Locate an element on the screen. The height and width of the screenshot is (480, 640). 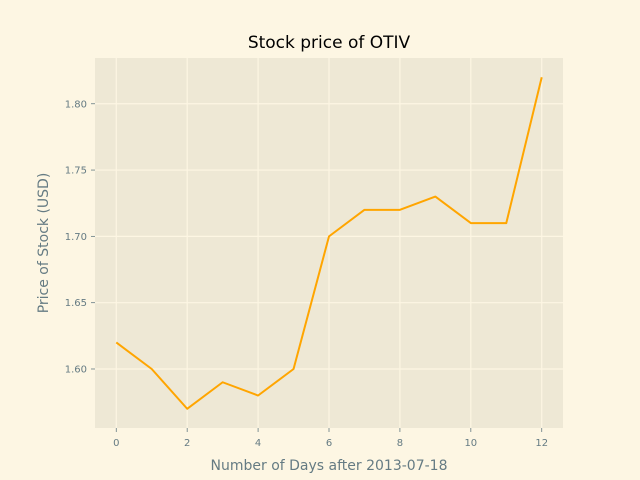
x-tick-label: 6 is located at coordinates (329, 443).